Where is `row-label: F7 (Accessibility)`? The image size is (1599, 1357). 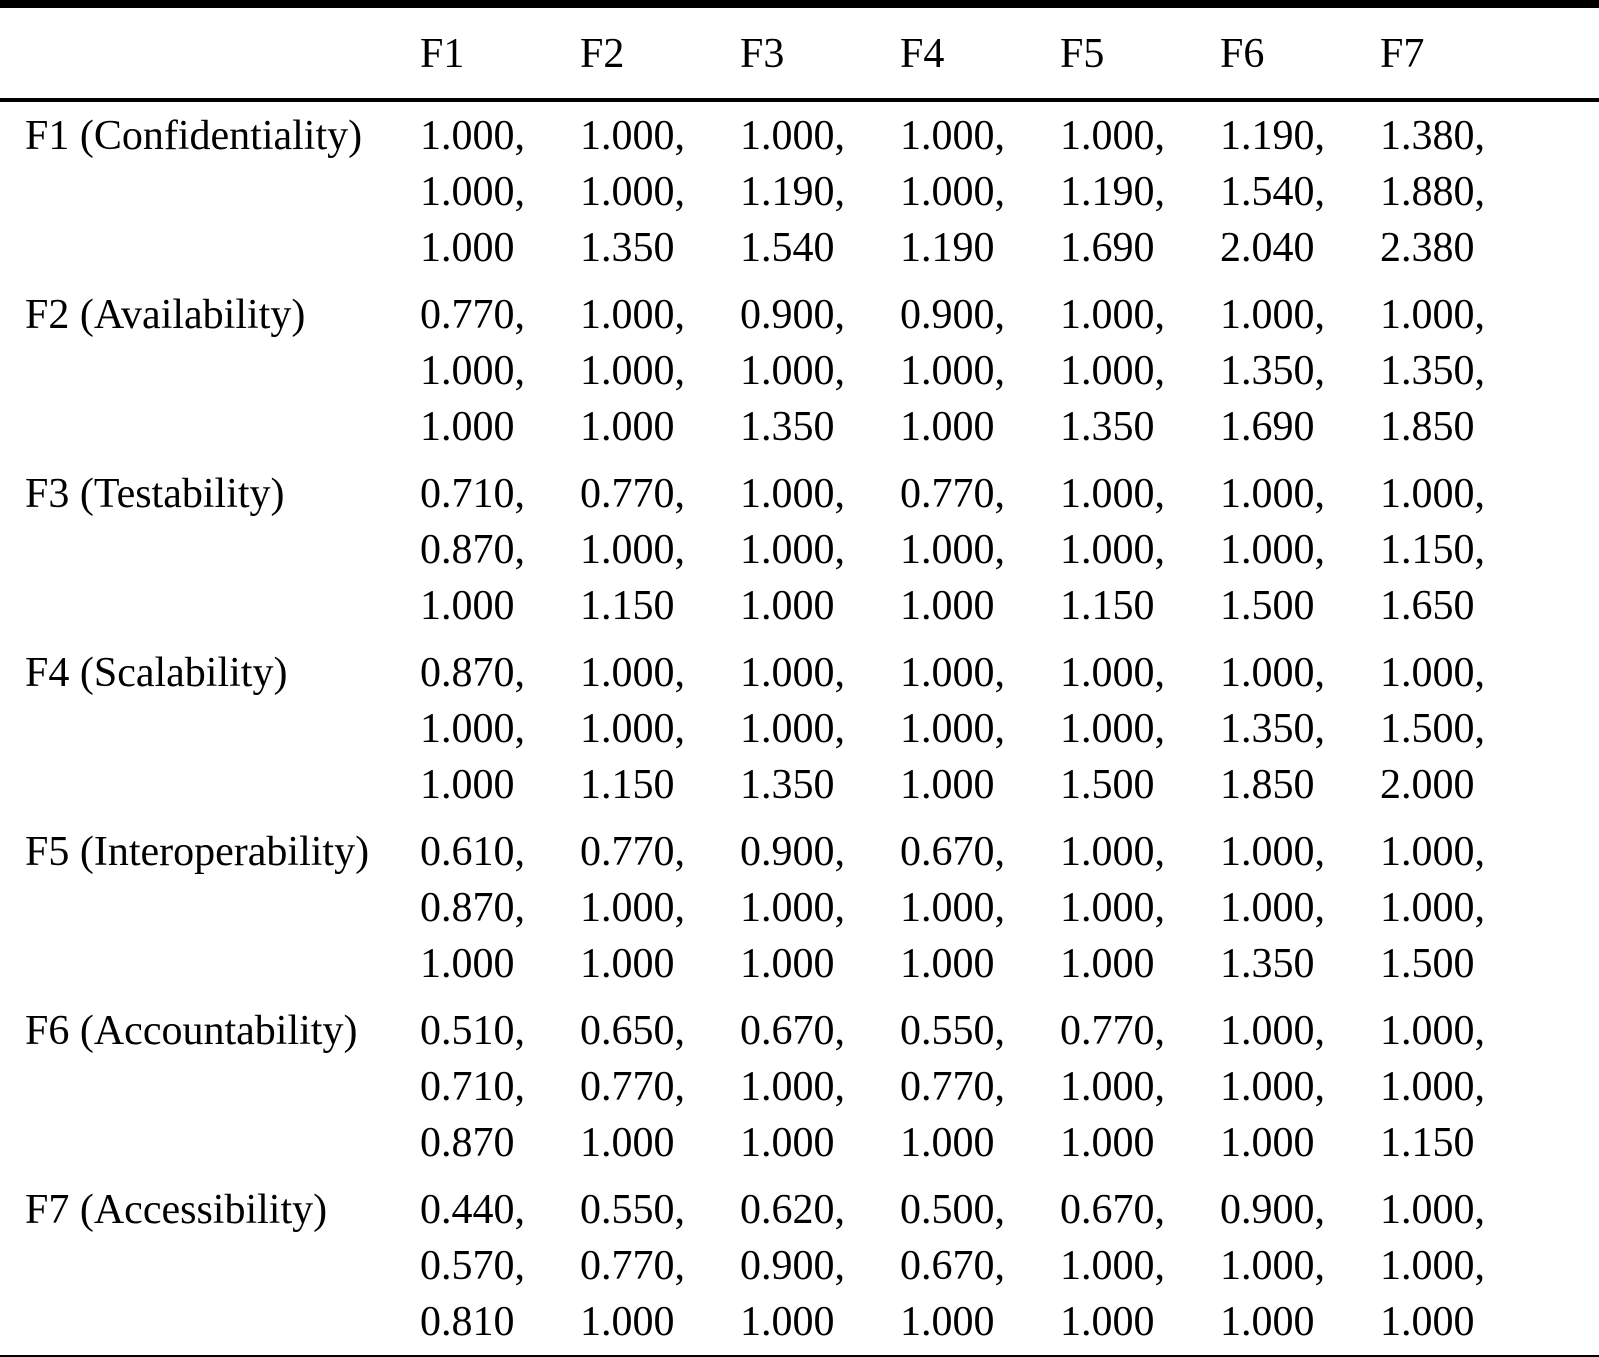 row-label: F7 (Accessibility) is located at coordinates (176, 1210).